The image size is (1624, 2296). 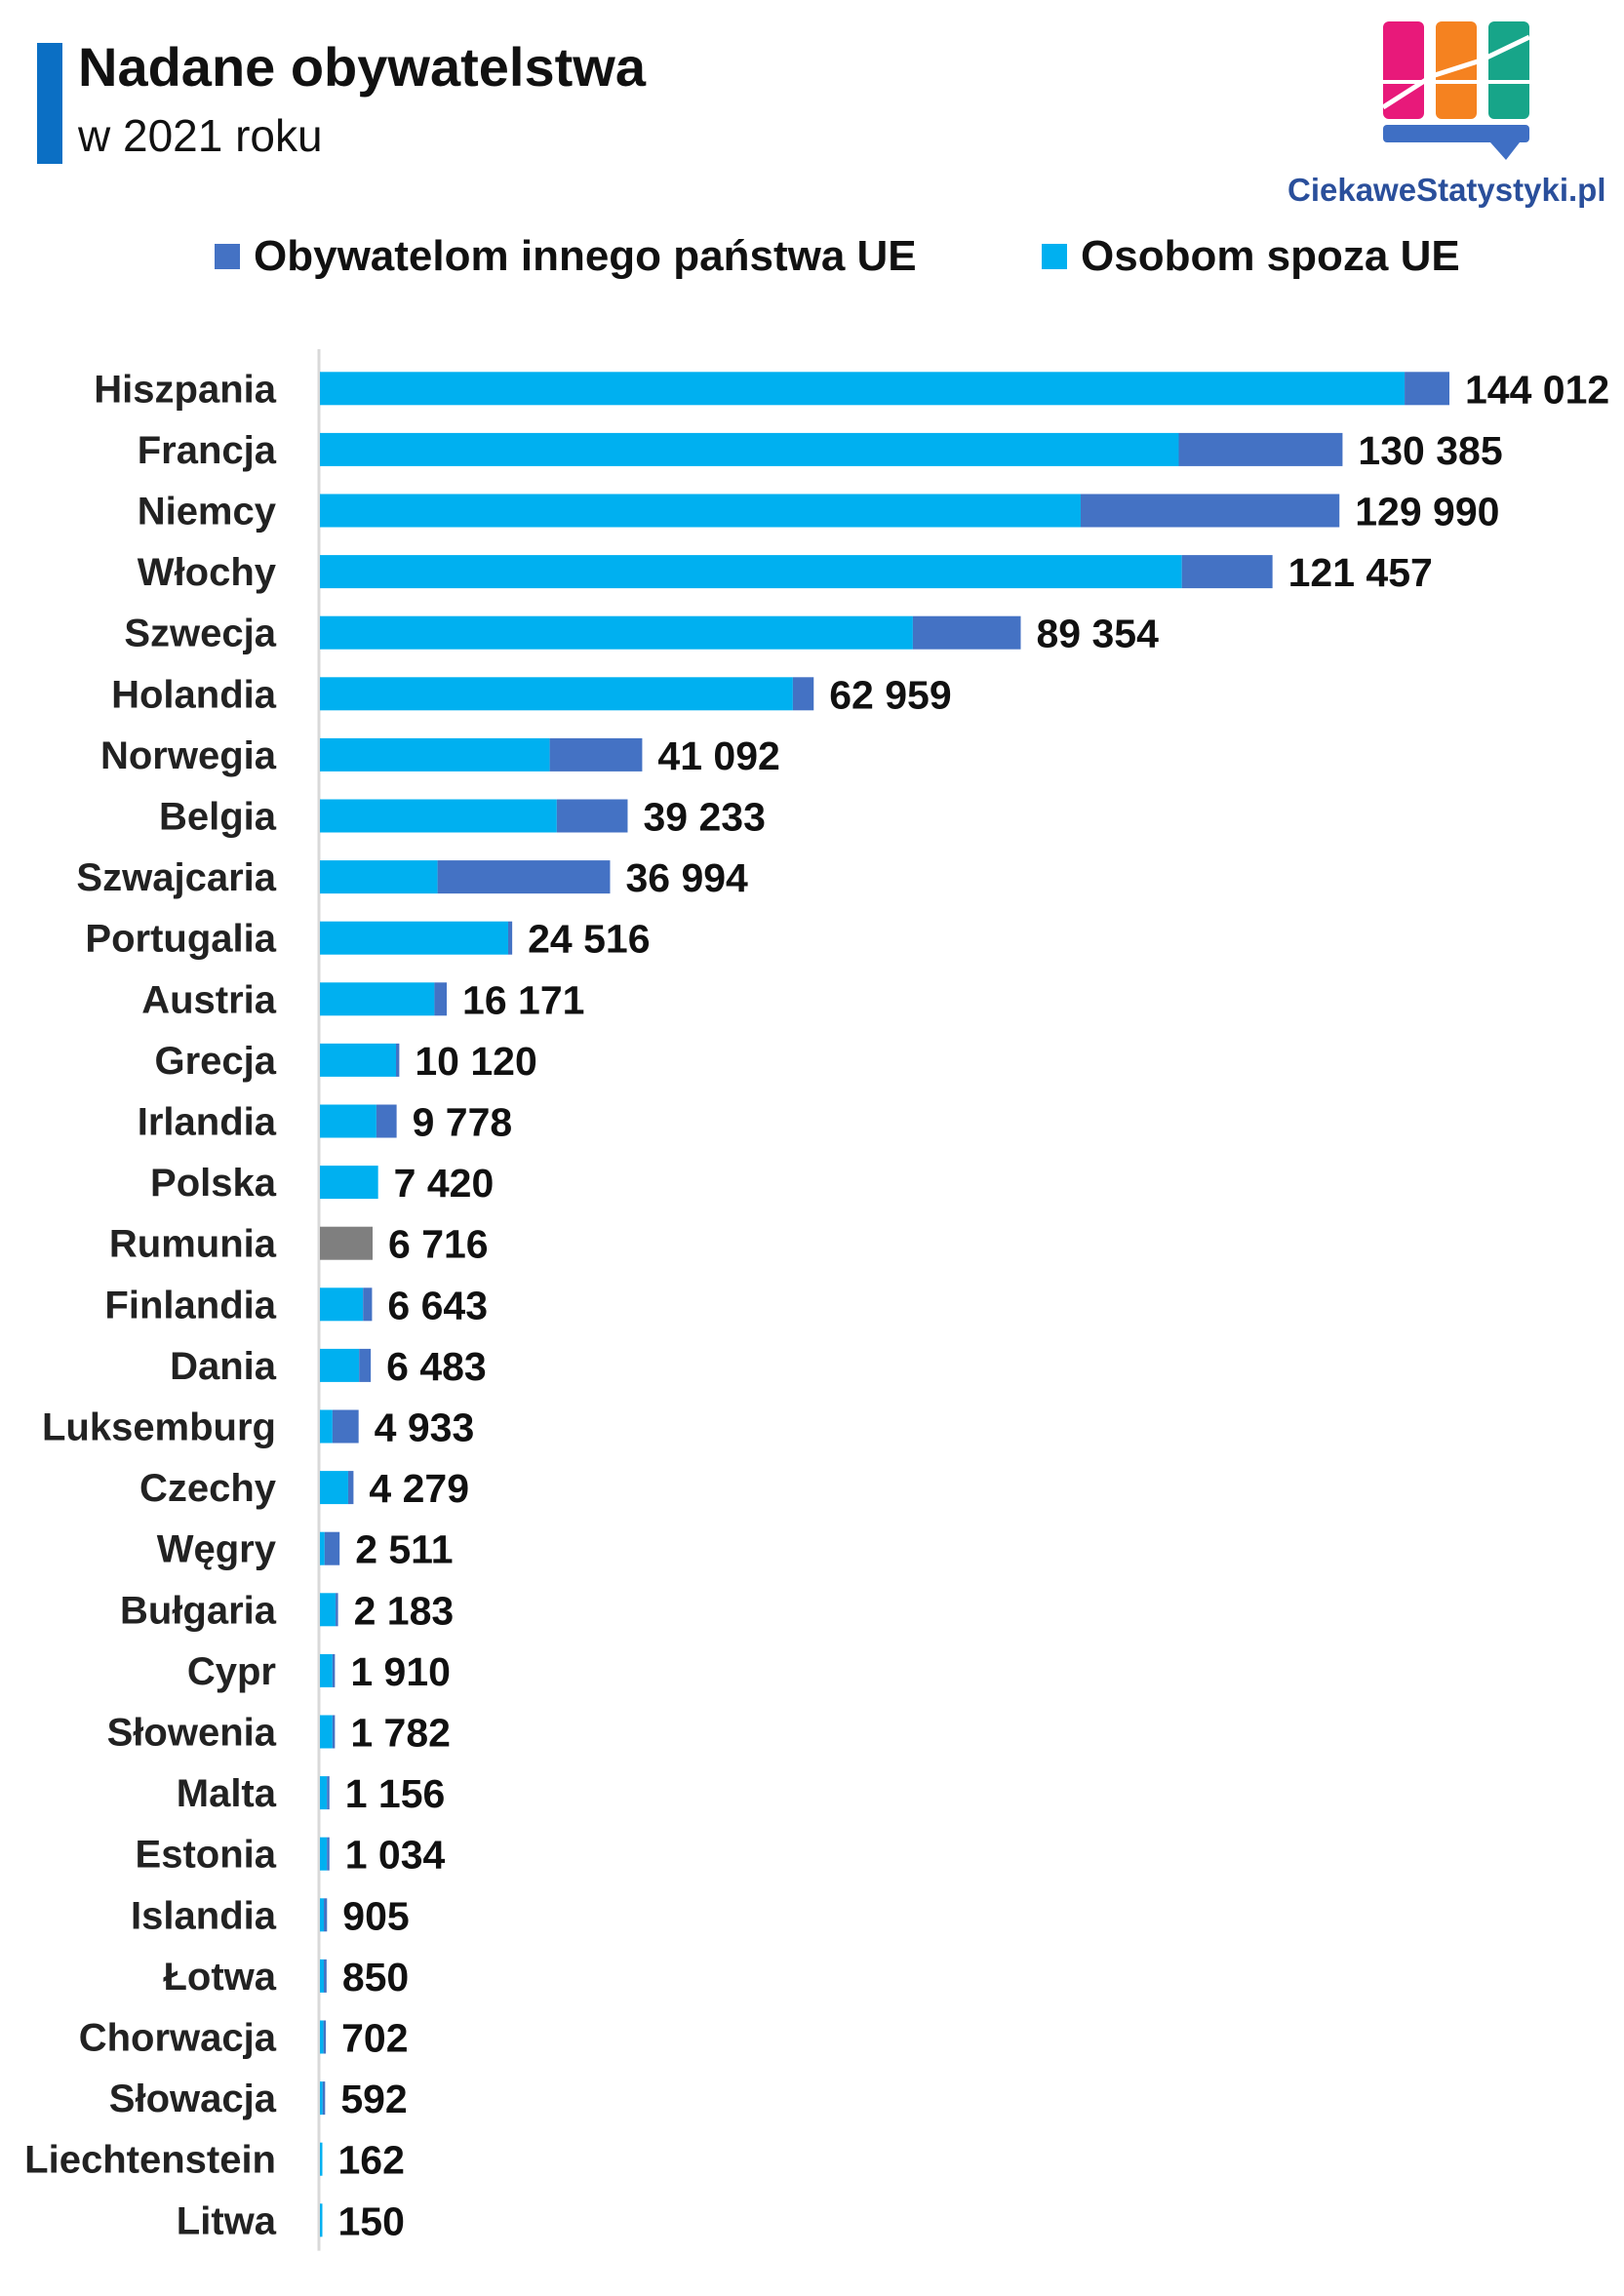 What do you see at coordinates (1097, 634) in the screenshot?
I see `value-label: 89 354` at bounding box center [1097, 634].